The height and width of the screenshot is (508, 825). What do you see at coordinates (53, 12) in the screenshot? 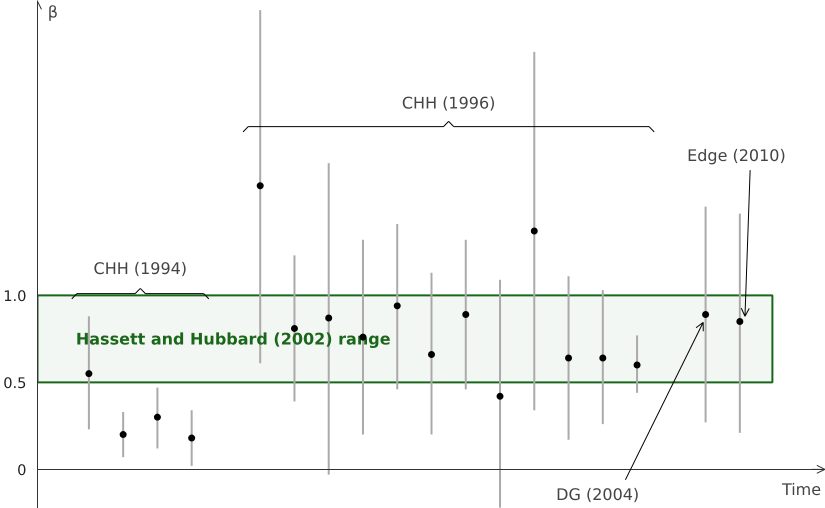
I see `y-axis-title: β` at bounding box center [53, 12].